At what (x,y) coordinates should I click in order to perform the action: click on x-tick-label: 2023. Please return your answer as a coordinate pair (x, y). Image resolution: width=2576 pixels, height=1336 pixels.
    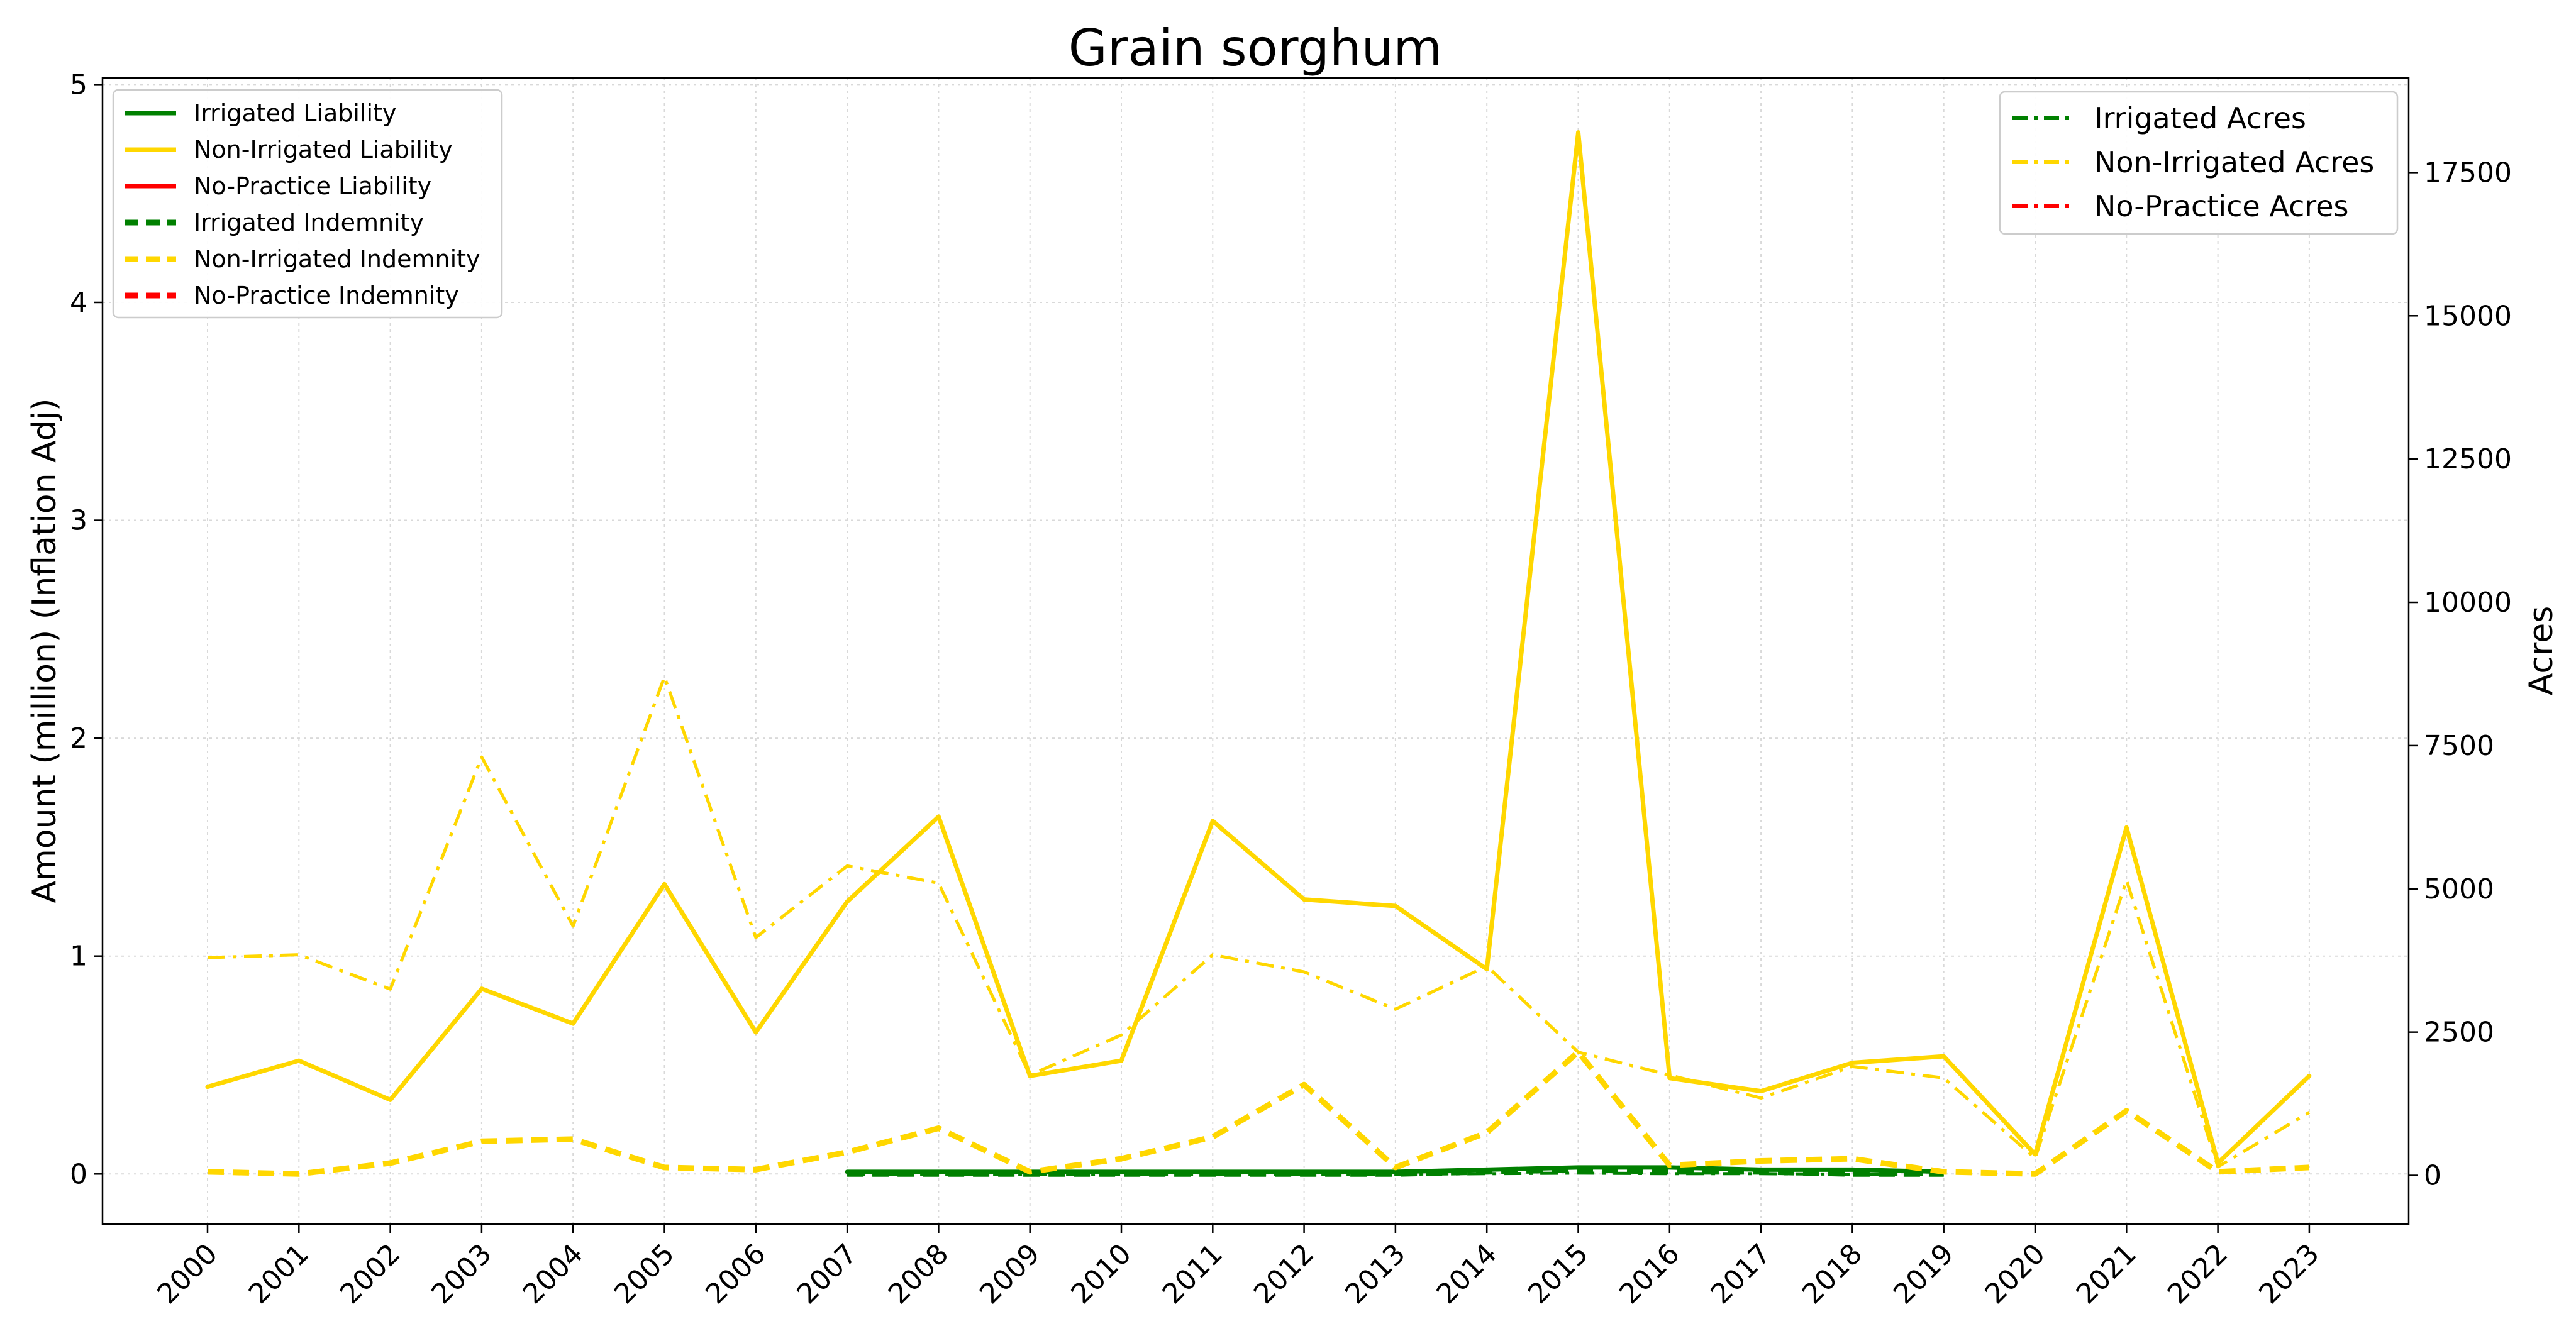
    Looking at the image, I should click on (2289, 1274).